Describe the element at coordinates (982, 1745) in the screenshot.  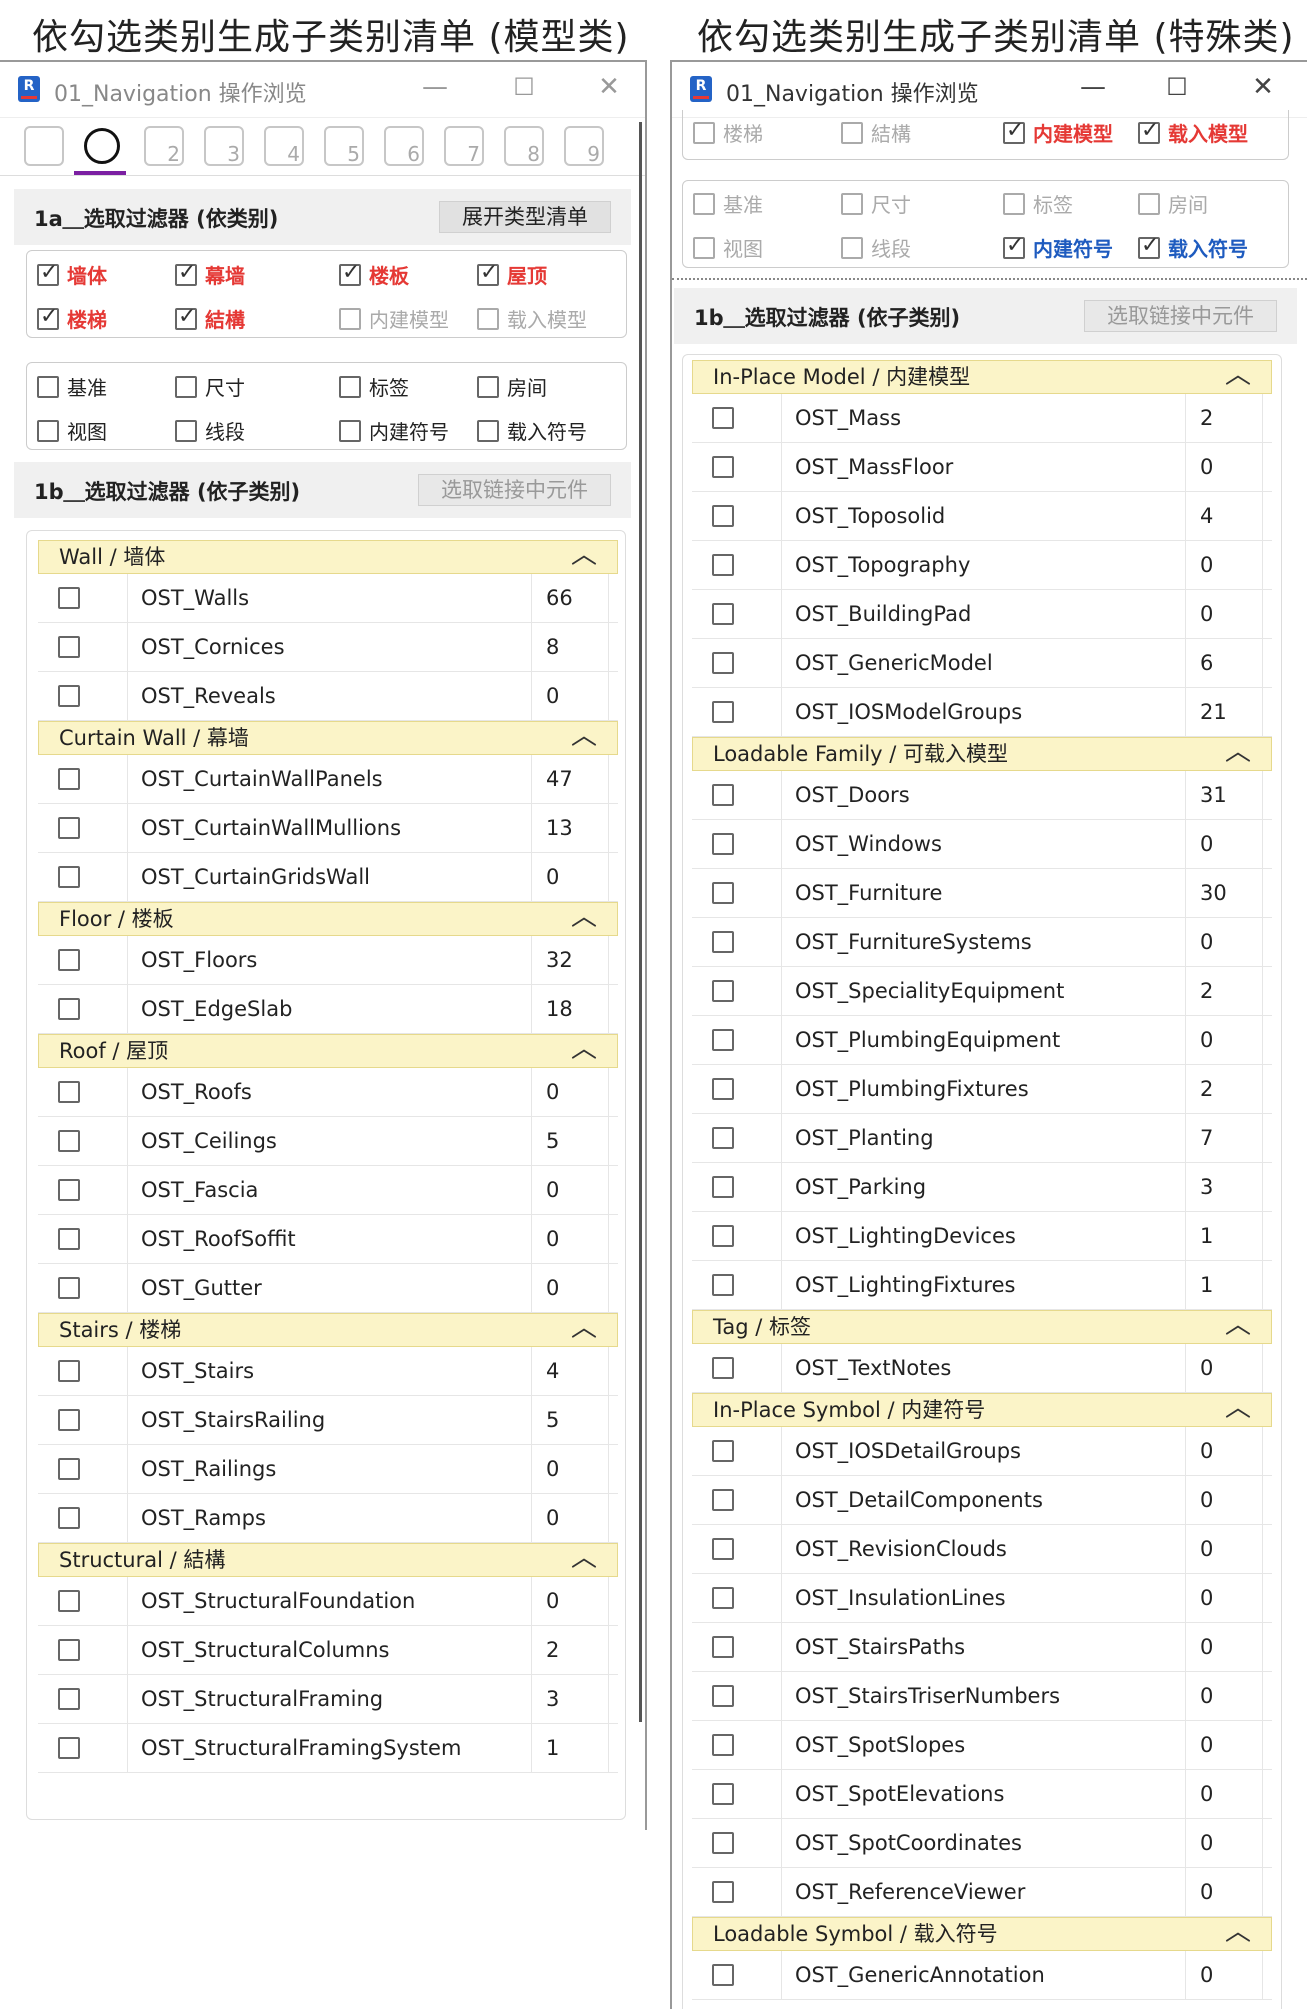
I see `list-row: OST_SpotSlopes 0` at that location.